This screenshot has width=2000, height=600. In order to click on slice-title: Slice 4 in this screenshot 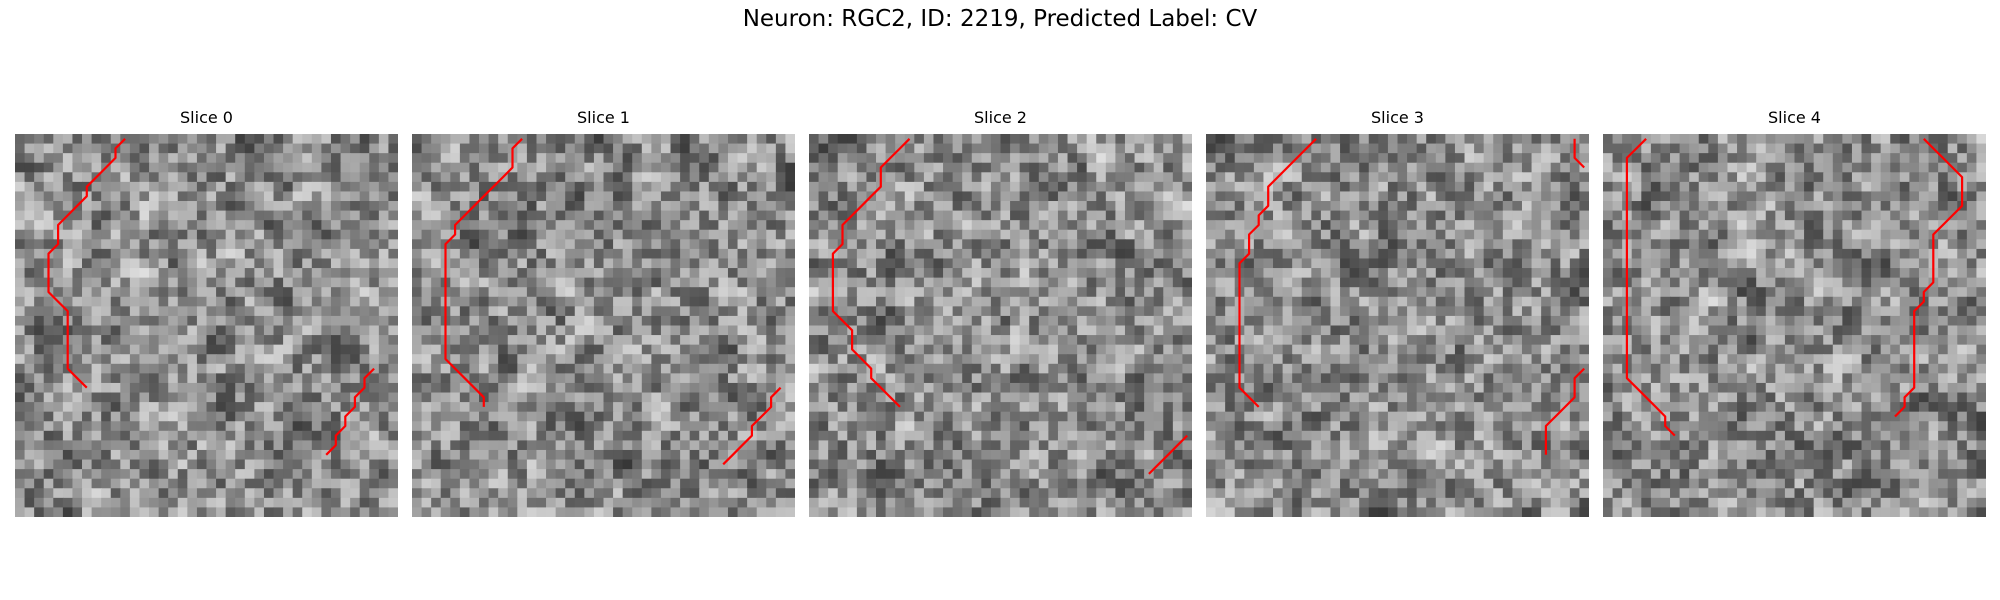, I will do `click(1794, 117)`.